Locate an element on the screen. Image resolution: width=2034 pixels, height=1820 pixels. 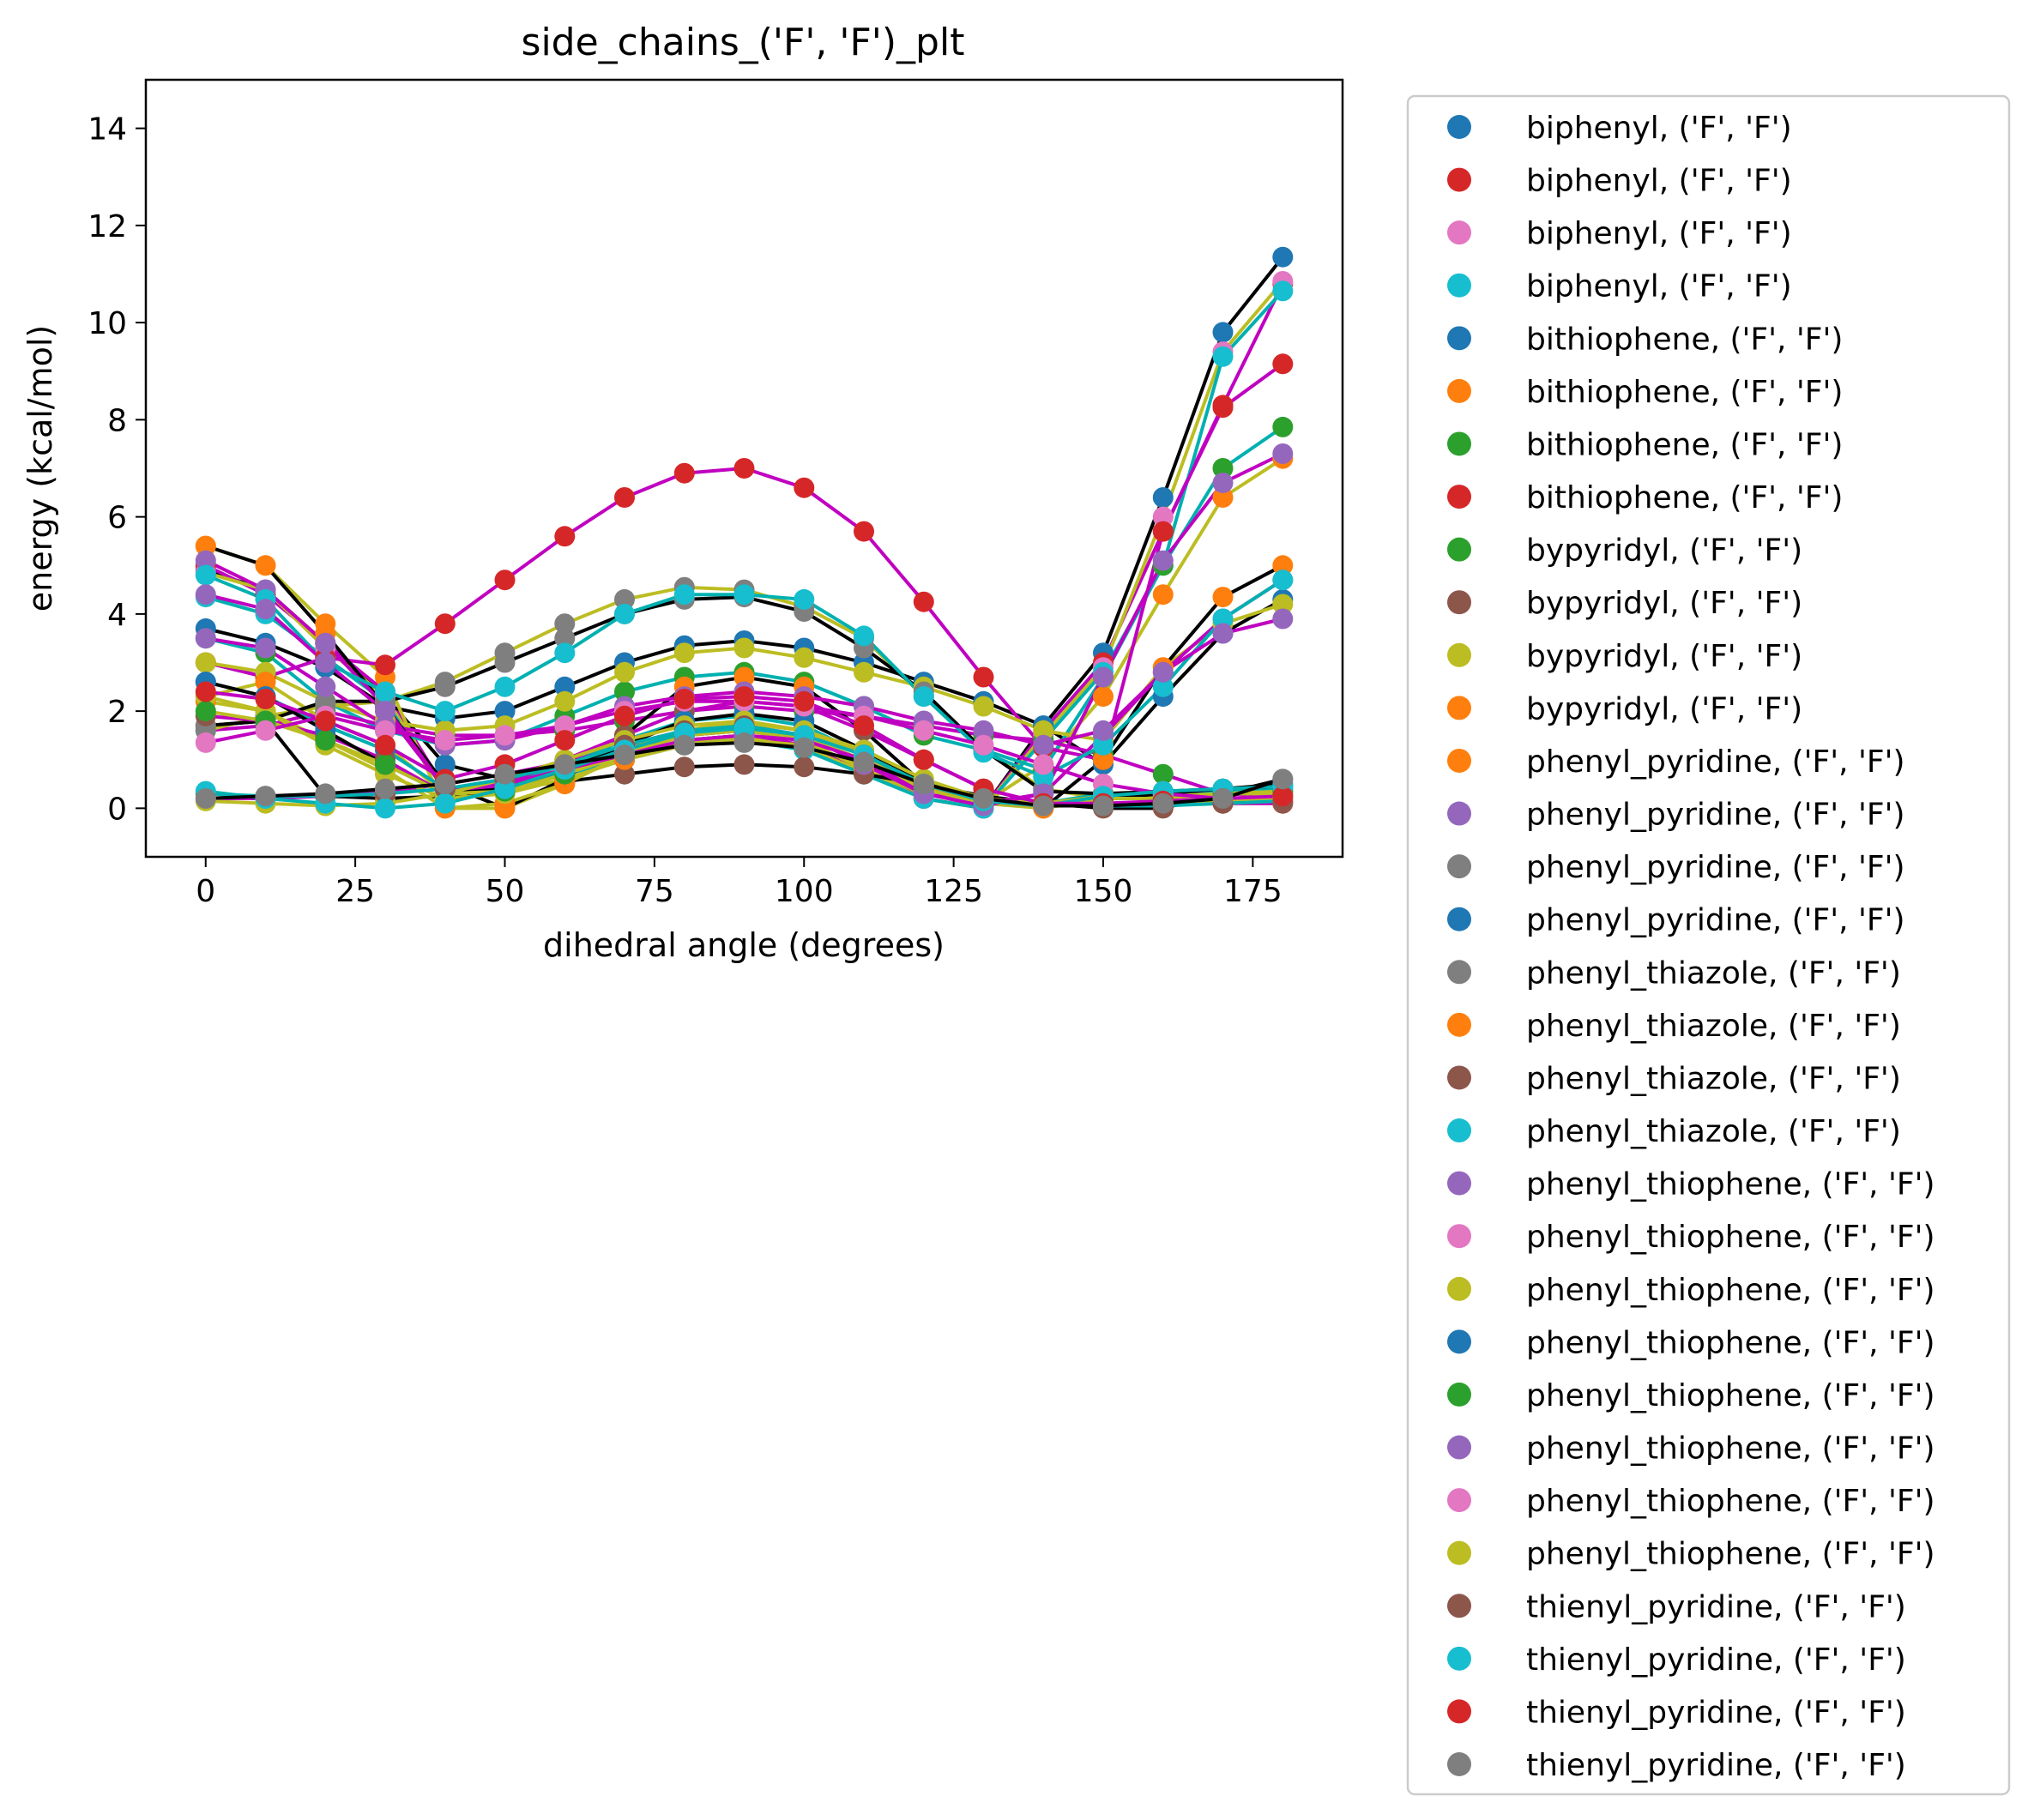
x-tick-label: 150 is located at coordinates (1103, 892).